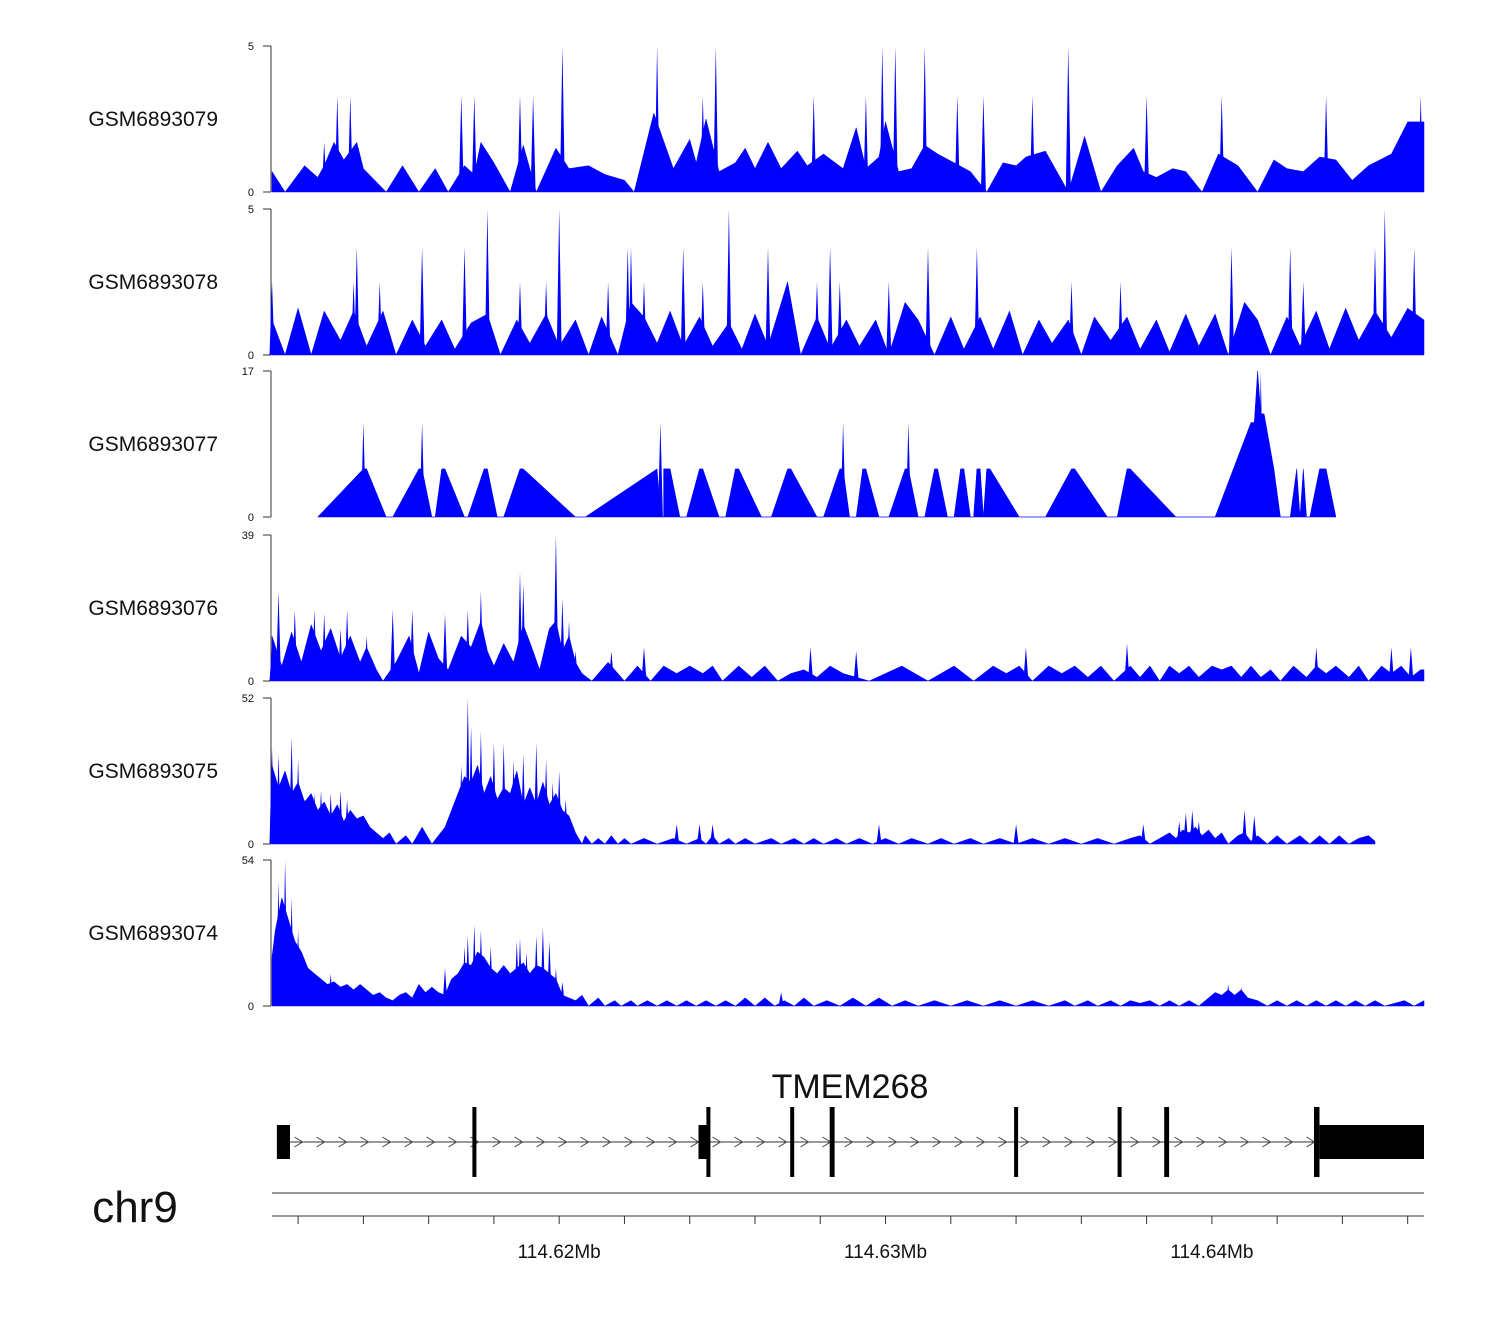 The image size is (1500, 1320). I want to click on track-name-label: GSM6893075, so click(153, 771).